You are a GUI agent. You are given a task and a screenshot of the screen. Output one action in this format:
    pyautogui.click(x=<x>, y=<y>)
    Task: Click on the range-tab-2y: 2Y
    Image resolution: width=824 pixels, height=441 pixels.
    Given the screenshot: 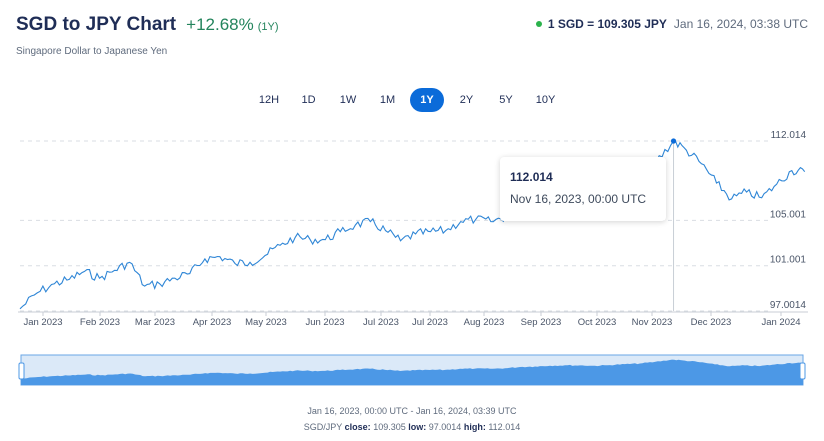 What is the action you would take?
    pyautogui.click(x=466, y=100)
    